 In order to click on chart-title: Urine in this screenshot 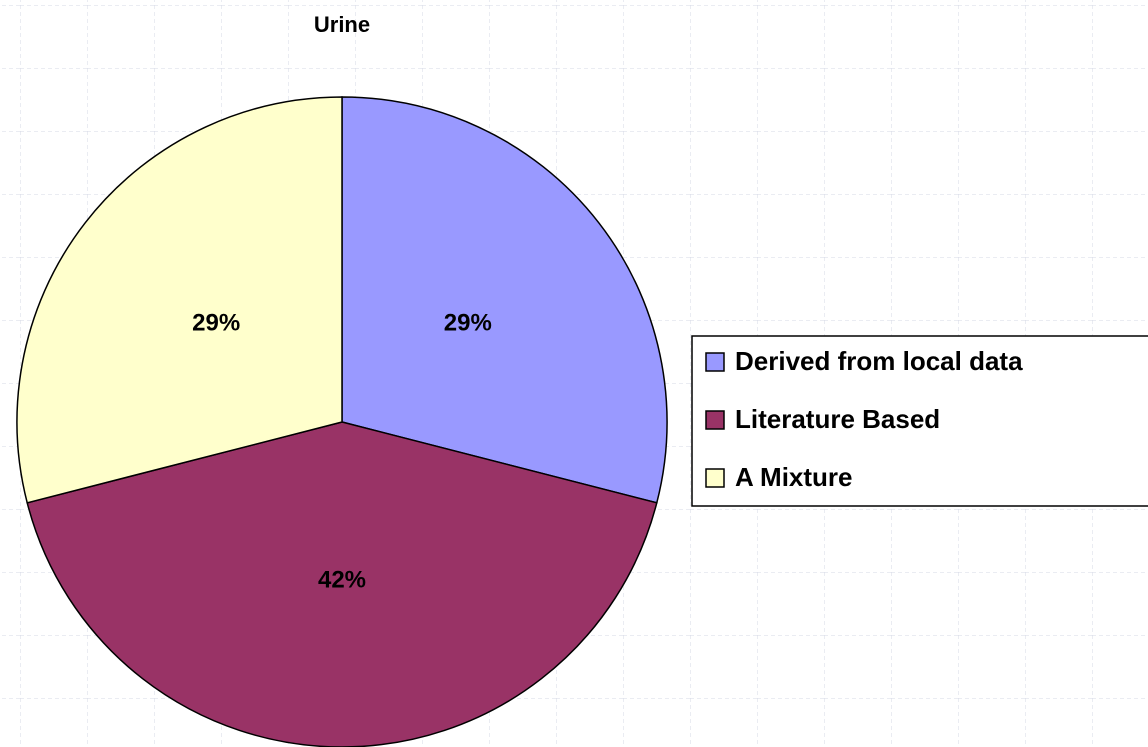, I will do `click(342, 24)`.